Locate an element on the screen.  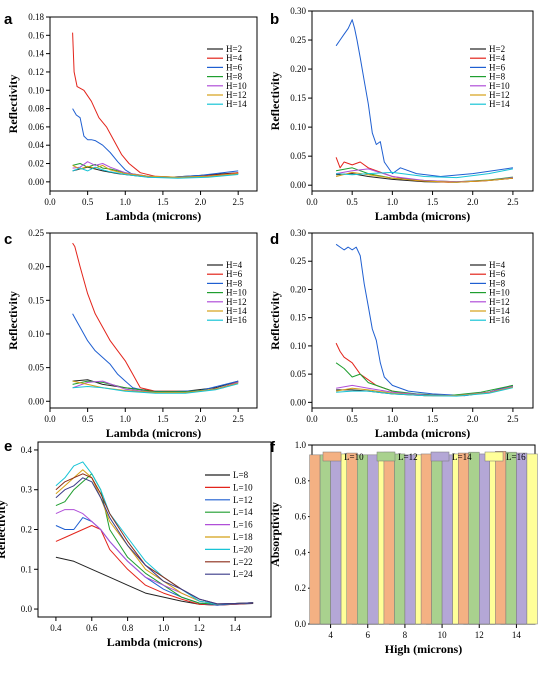
series-line-L=24 is located at coordinates (154, 541).